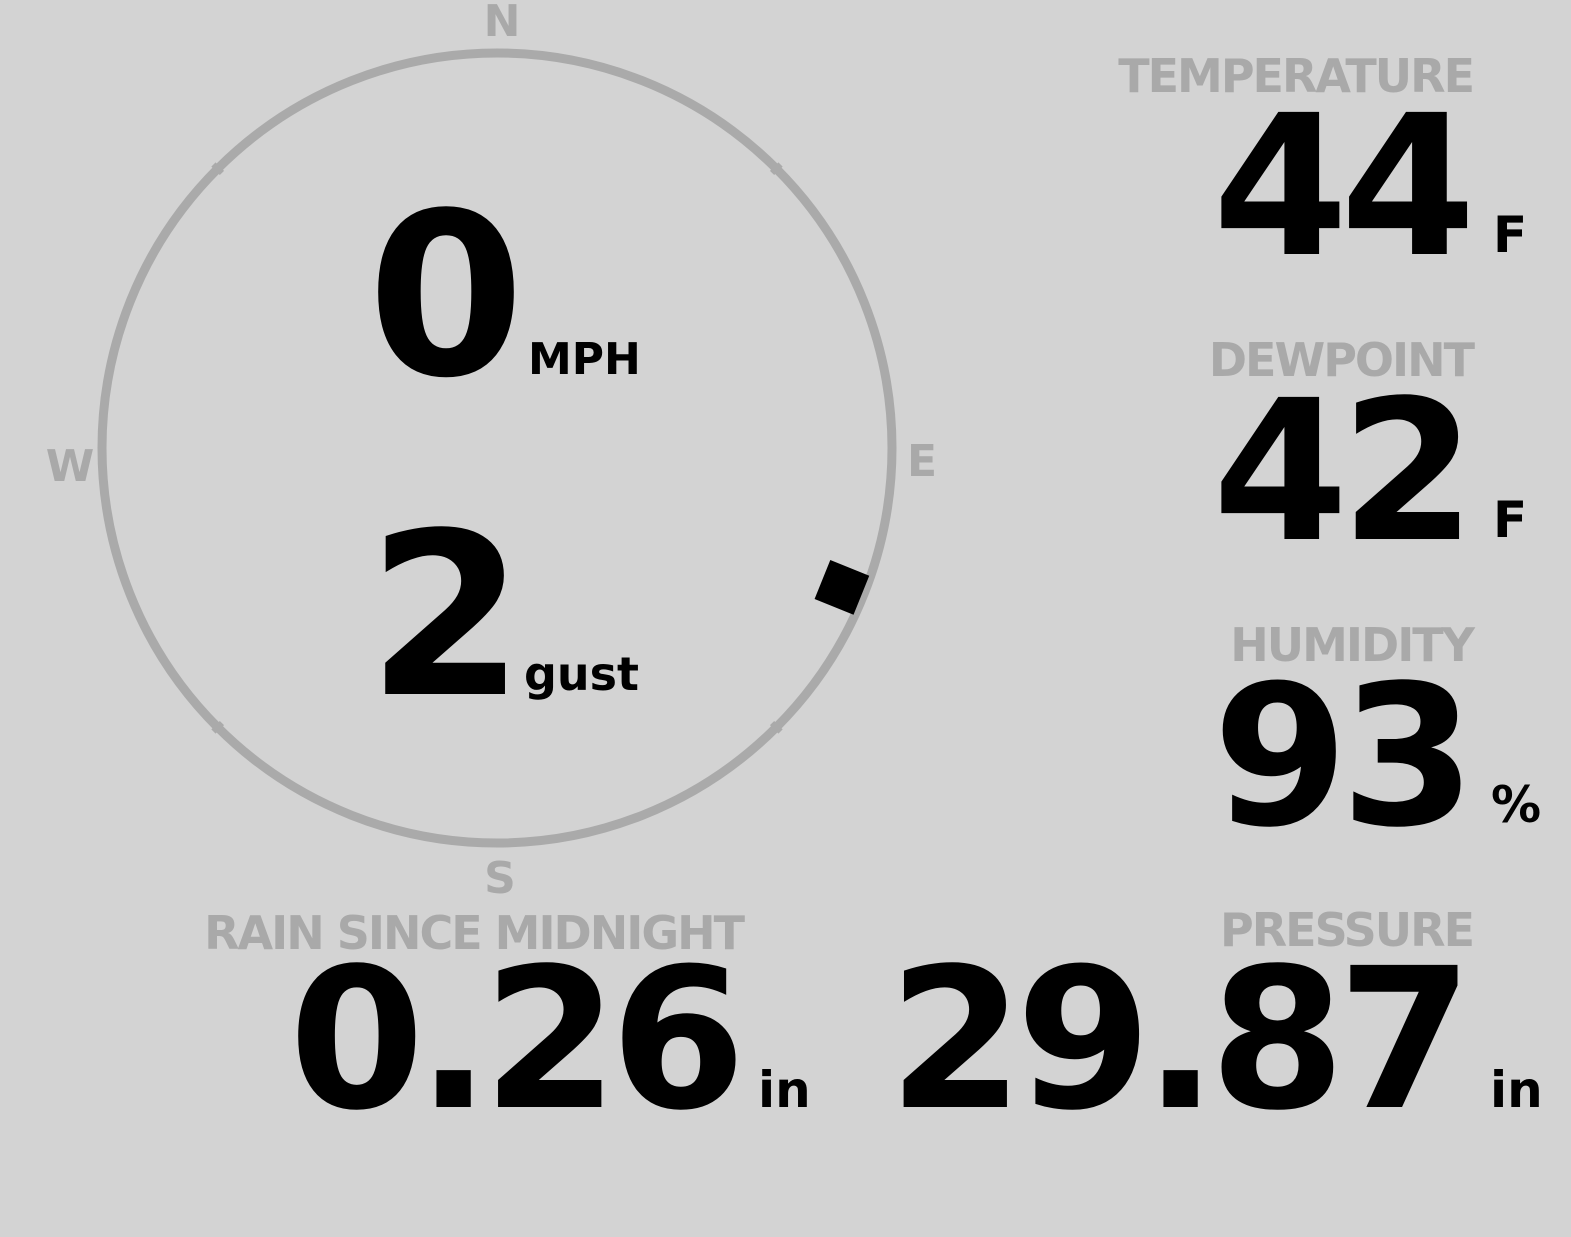 The width and height of the screenshot is (1571, 1237). I want to click on wind-direction-marker, so click(842, 587).